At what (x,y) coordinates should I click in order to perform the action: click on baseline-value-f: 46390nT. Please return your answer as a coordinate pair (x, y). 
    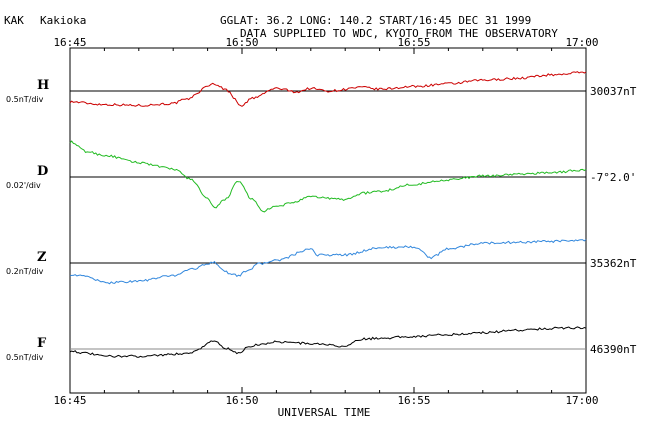
    Looking at the image, I should click on (613, 349).